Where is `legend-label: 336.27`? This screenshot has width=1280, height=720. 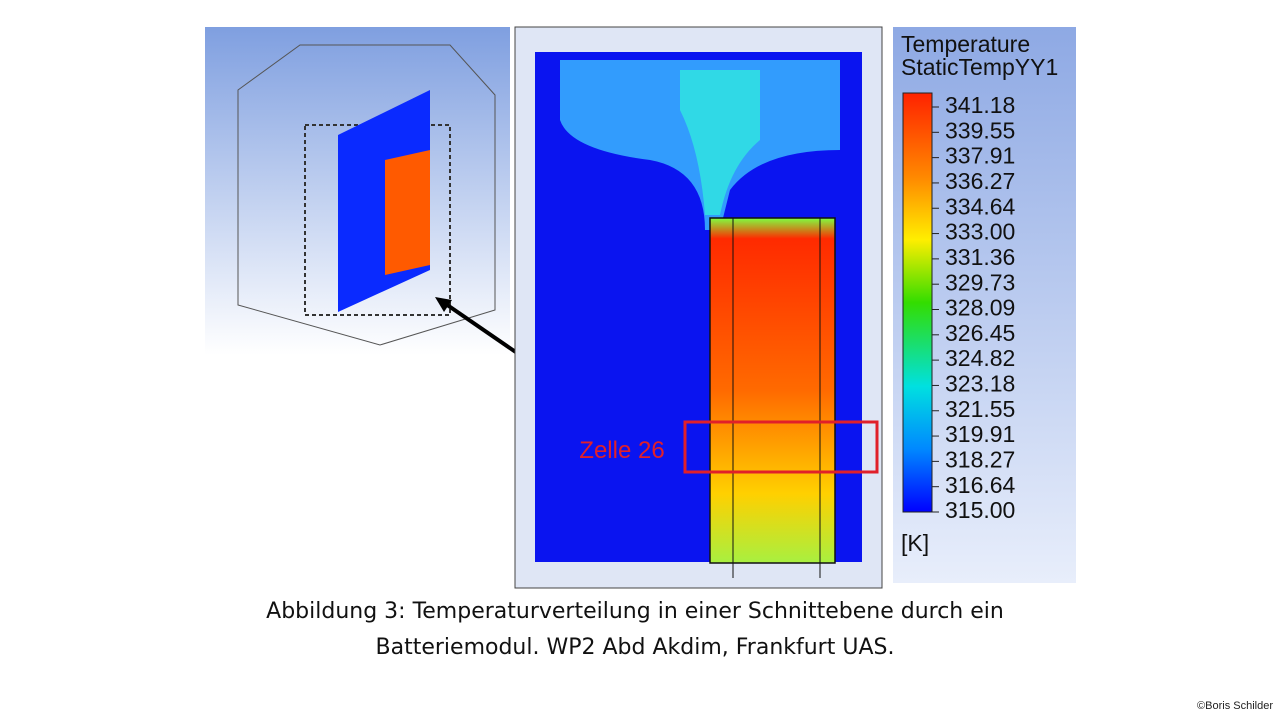
legend-label: 336.27 is located at coordinates (980, 181).